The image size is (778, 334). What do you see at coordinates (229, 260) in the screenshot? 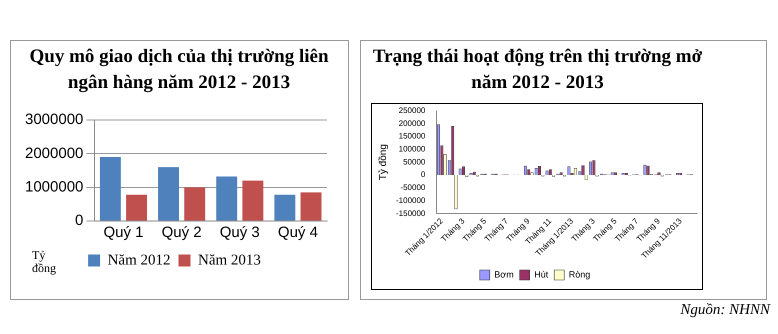
I see `legend-label: Năm 2013` at bounding box center [229, 260].